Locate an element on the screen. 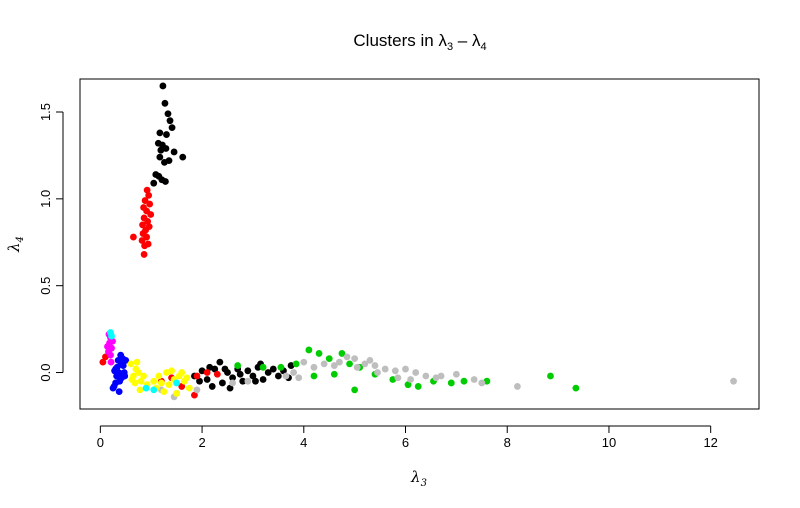 Image resolution: width=800 pixels, height=508 pixels. y-tick-label: 1.0 is located at coordinates (45, 199).